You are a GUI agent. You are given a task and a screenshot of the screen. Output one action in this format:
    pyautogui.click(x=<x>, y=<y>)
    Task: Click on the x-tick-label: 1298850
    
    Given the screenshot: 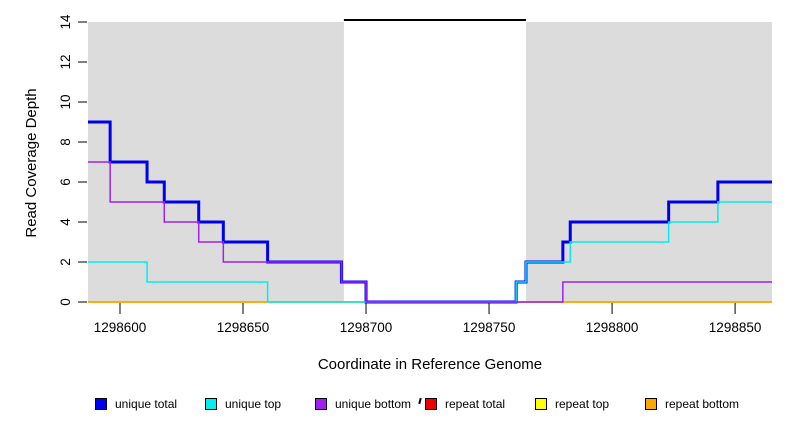 What is the action you would take?
    pyautogui.click(x=735, y=327)
    